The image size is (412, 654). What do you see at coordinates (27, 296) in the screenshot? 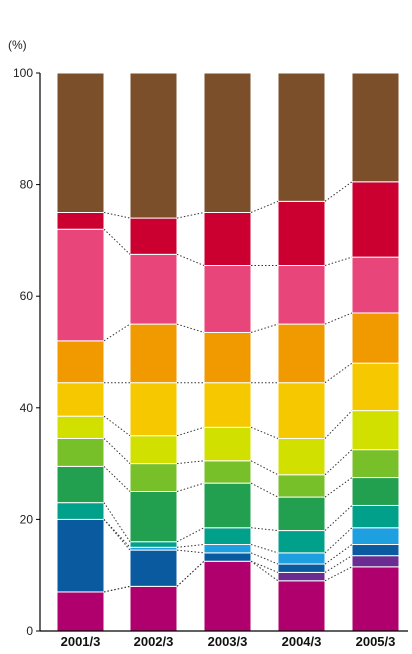
I see `y-tick-label: 60` at bounding box center [27, 296].